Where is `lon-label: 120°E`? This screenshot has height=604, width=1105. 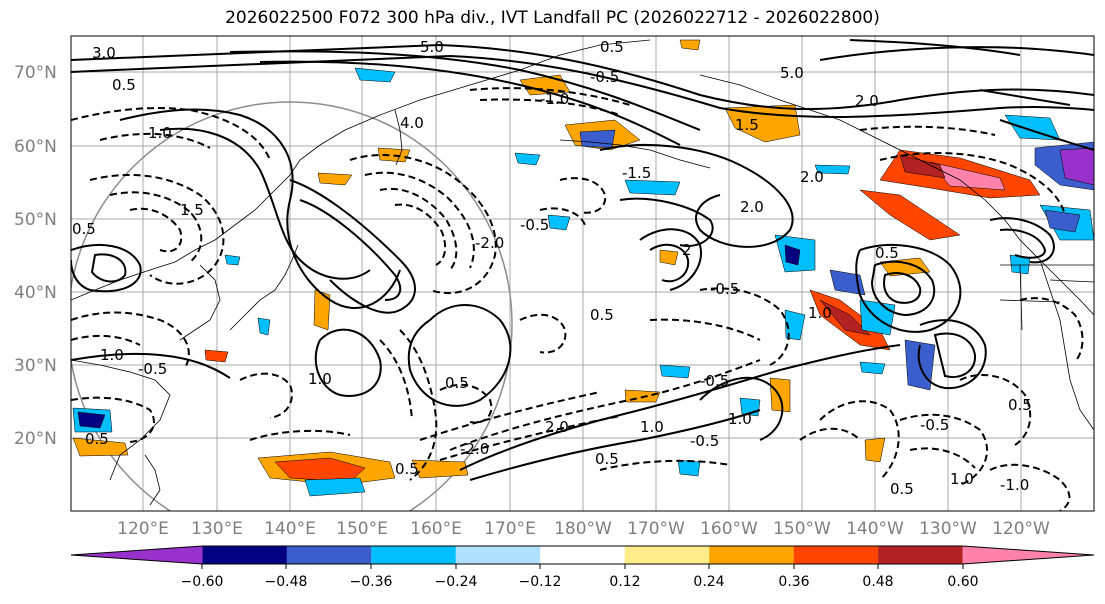
lon-label: 120°E is located at coordinates (143, 529).